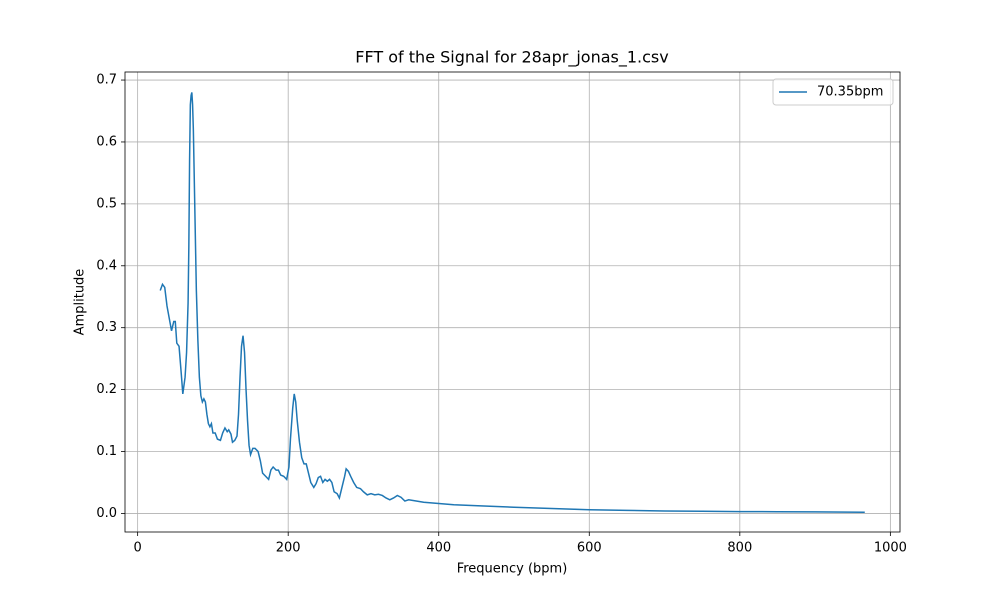 Image resolution: width=1000 pixels, height=604 pixels. Describe the element at coordinates (589, 548) in the screenshot. I see `x-tick-label: 600` at that location.